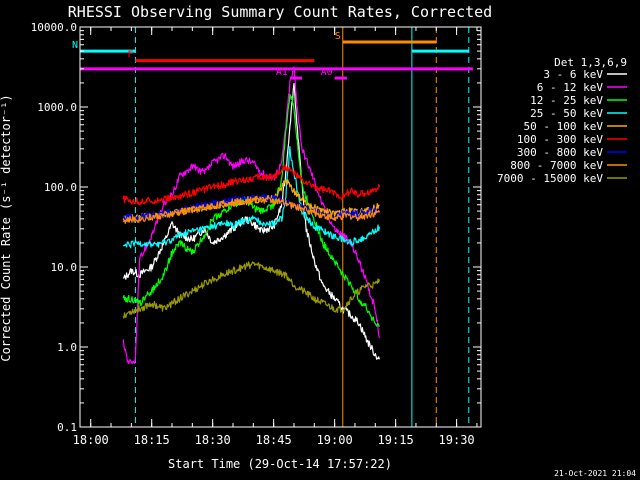 The image size is (640, 480). Describe the element at coordinates (335, 440) in the screenshot. I see `x-tick-label-4: 19:00` at that location.